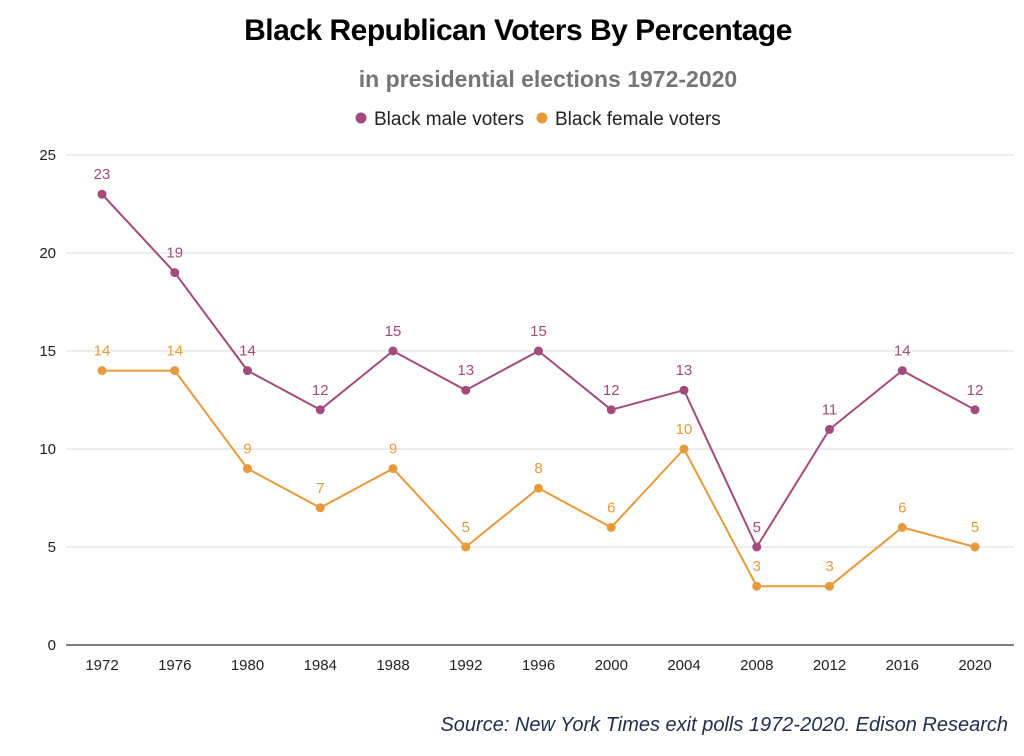  What do you see at coordinates (47, 253) in the screenshot?
I see `y-tick-label: 20` at bounding box center [47, 253].